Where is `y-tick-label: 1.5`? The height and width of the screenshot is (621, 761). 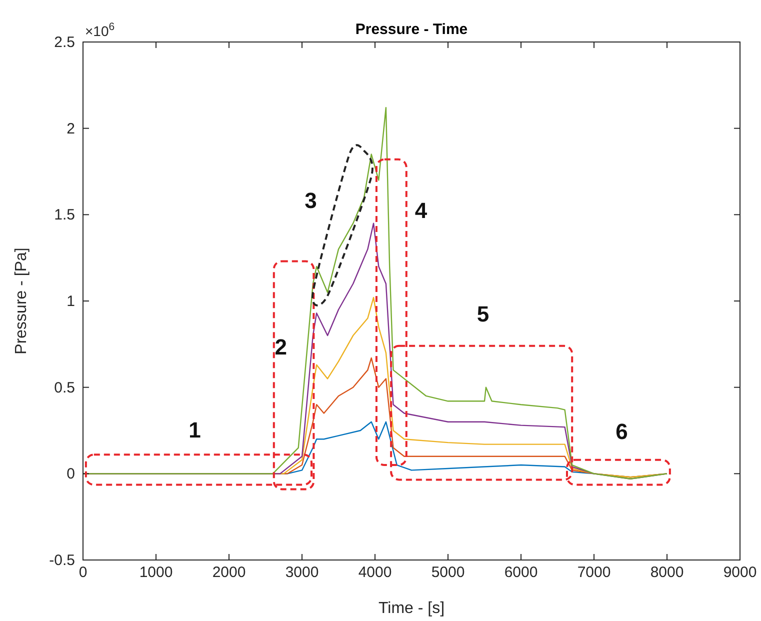
y-tick-label: 1.5 is located at coordinates (64, 215).